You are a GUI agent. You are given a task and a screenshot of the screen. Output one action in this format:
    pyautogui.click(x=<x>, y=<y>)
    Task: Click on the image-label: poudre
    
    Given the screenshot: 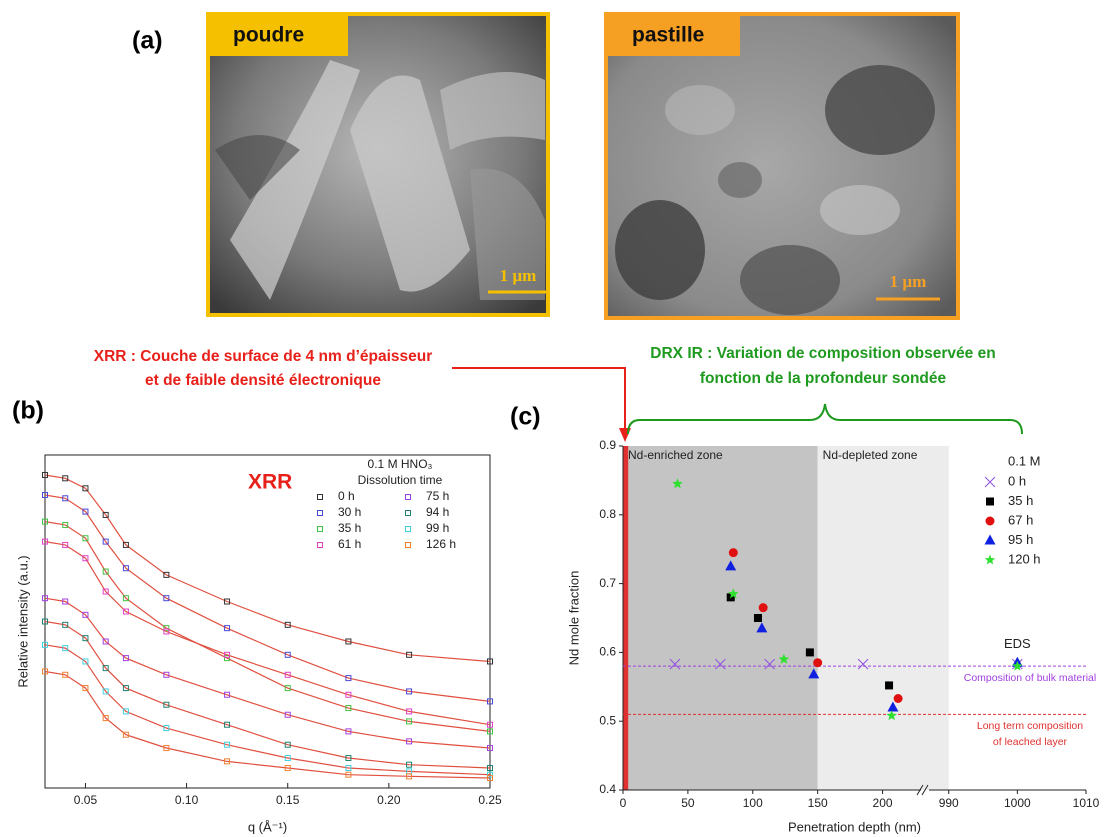 What is the action you would take?
    pyautogui.click(x=268, y=35)
    